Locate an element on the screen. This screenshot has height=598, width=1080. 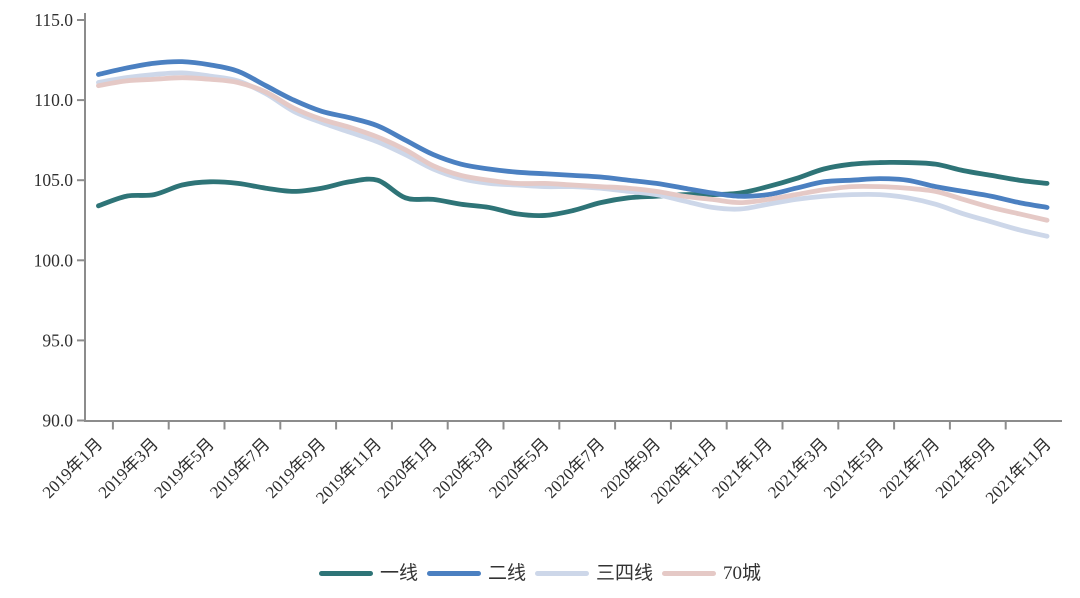
legend-item-3: 70城 is located at coordinates (711, 573).